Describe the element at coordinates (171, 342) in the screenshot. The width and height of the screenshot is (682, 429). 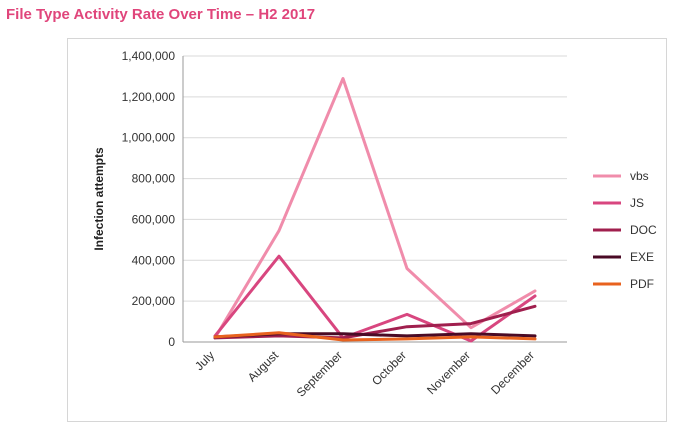
I see `y-tick-label: 0` at that location.